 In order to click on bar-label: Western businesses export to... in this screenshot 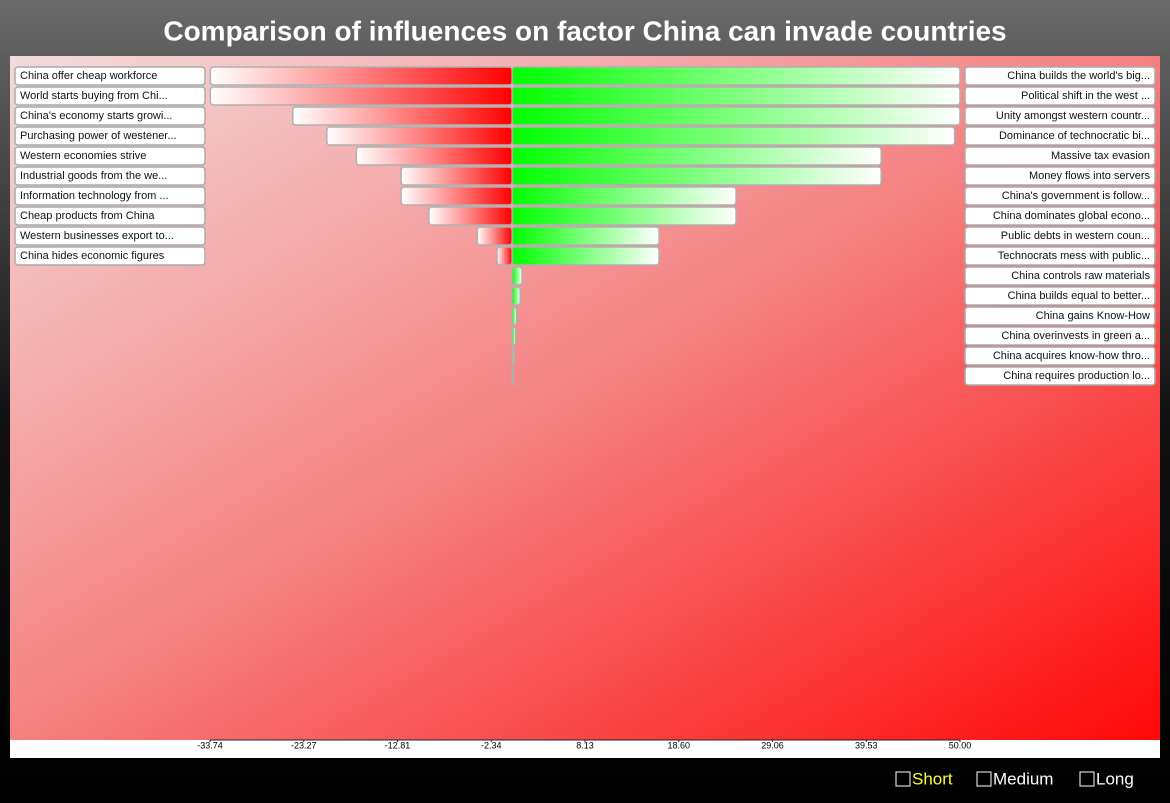, I will do `click(97, 236)`.